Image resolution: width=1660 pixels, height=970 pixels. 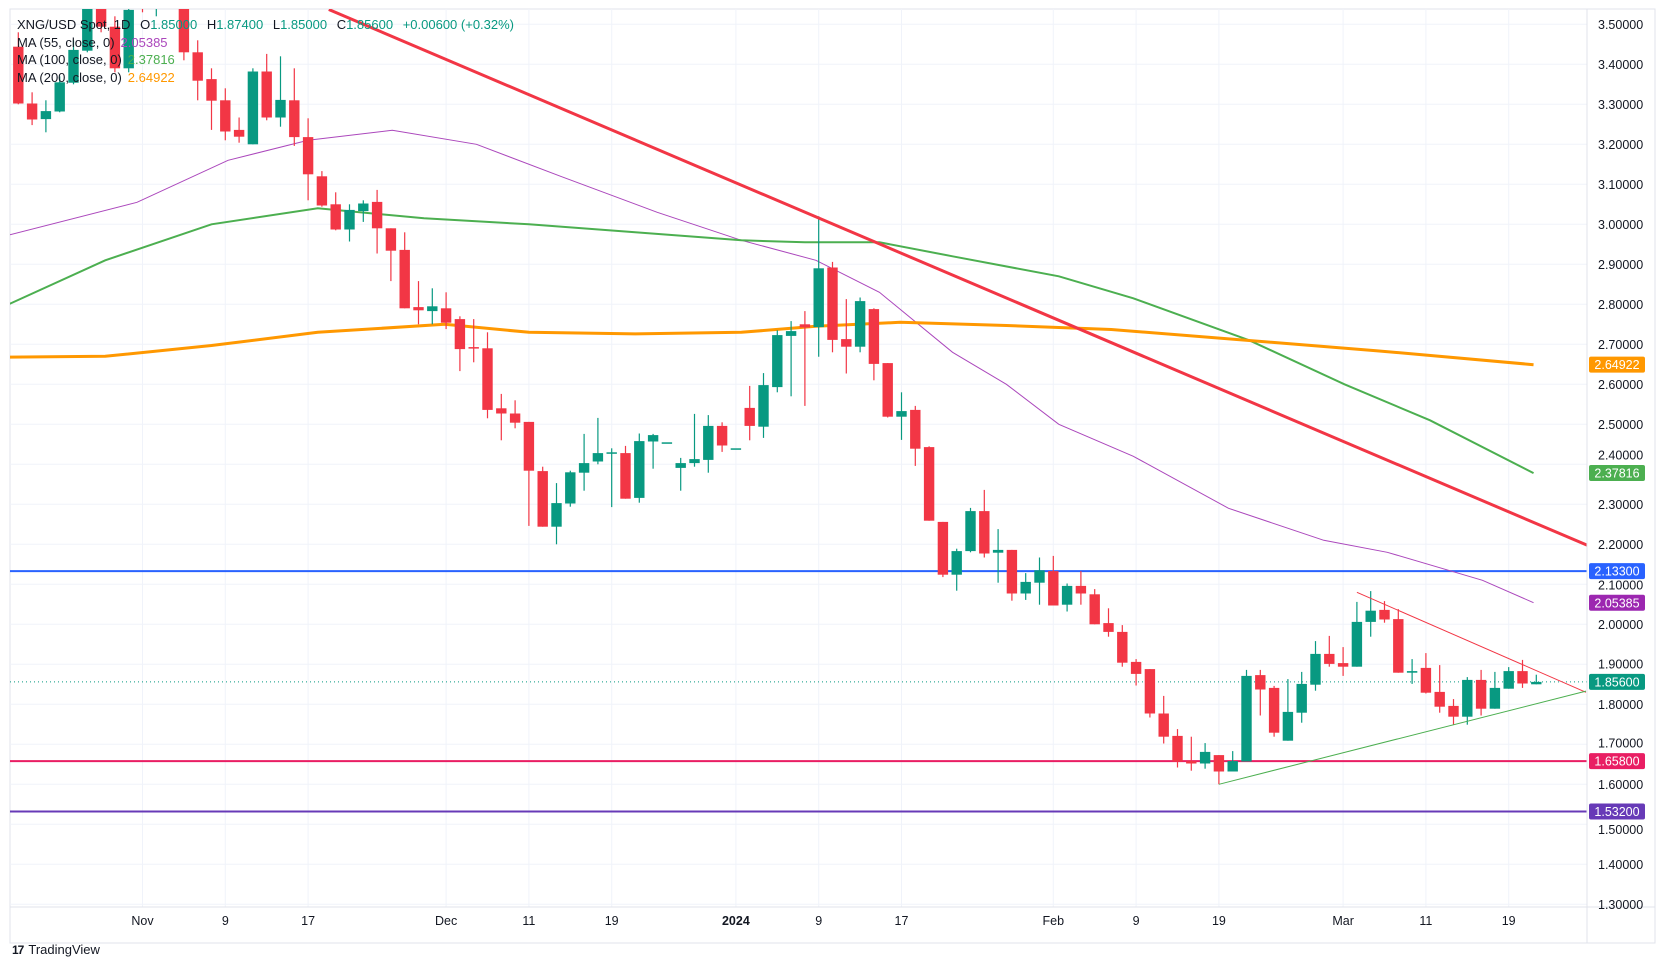 What do you see at coordinates (902, 921) in the screenshot?
I see `time-tick-label: 17` at bounding box center [902, 921].